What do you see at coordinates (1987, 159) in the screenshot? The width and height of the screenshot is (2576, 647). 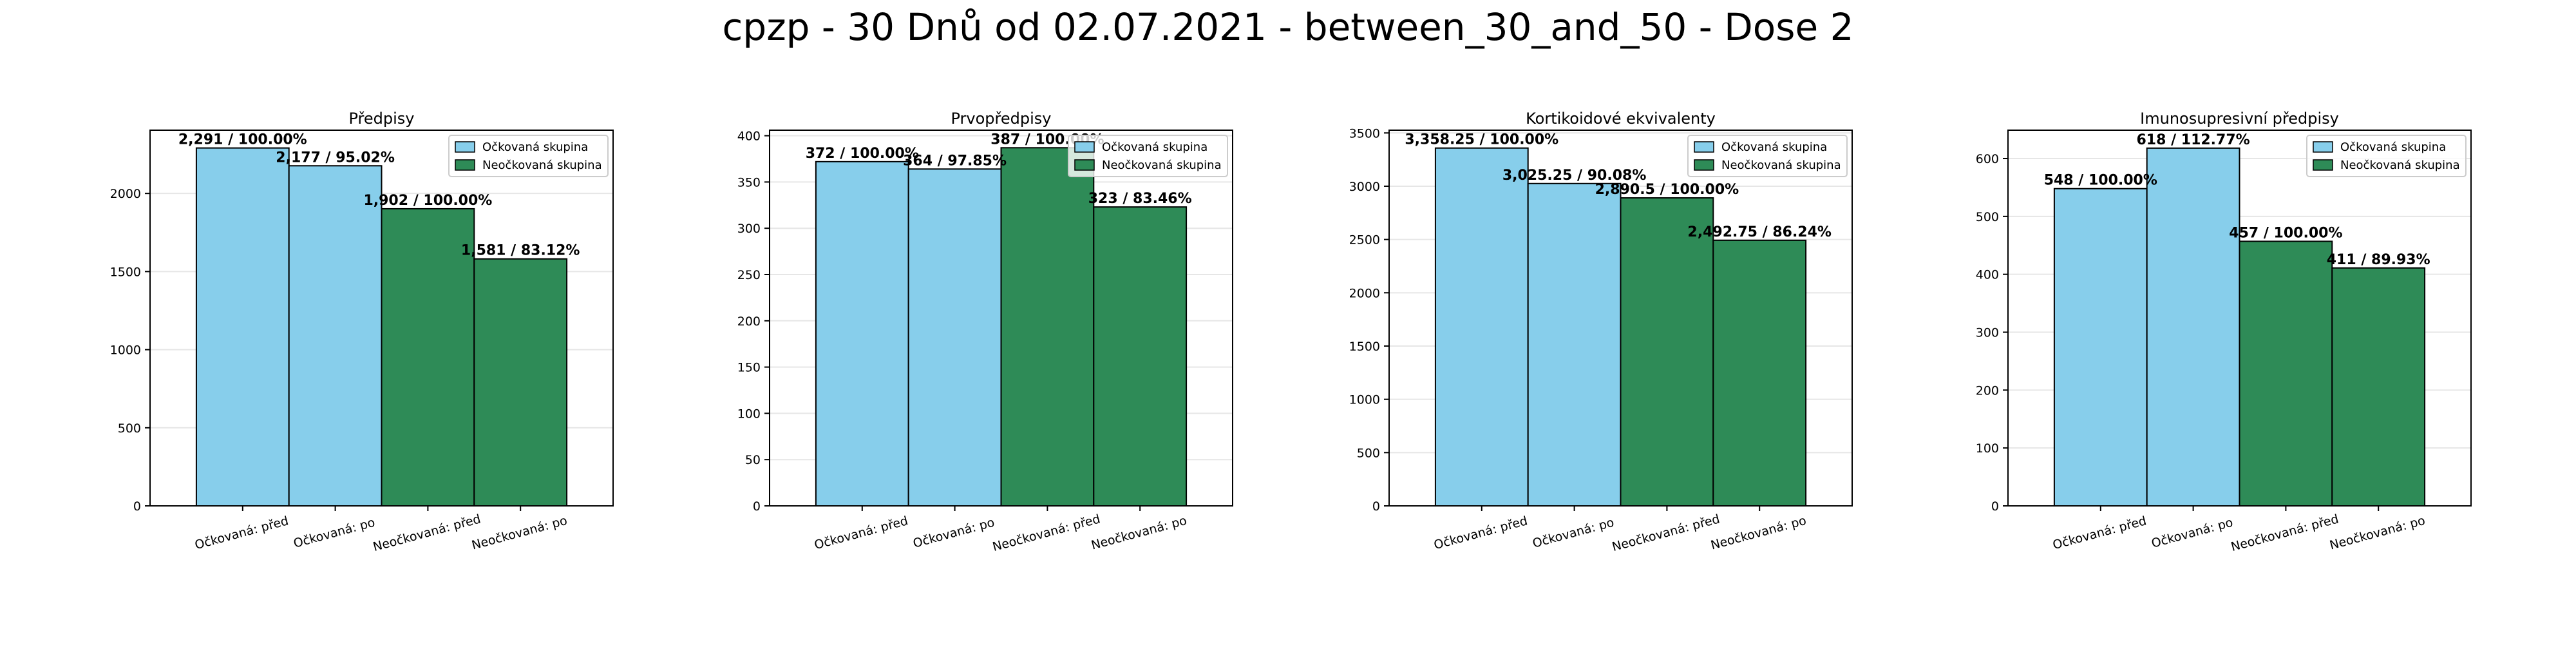 I see `y-tick-label: 600` at bounding box center [1987, 159].